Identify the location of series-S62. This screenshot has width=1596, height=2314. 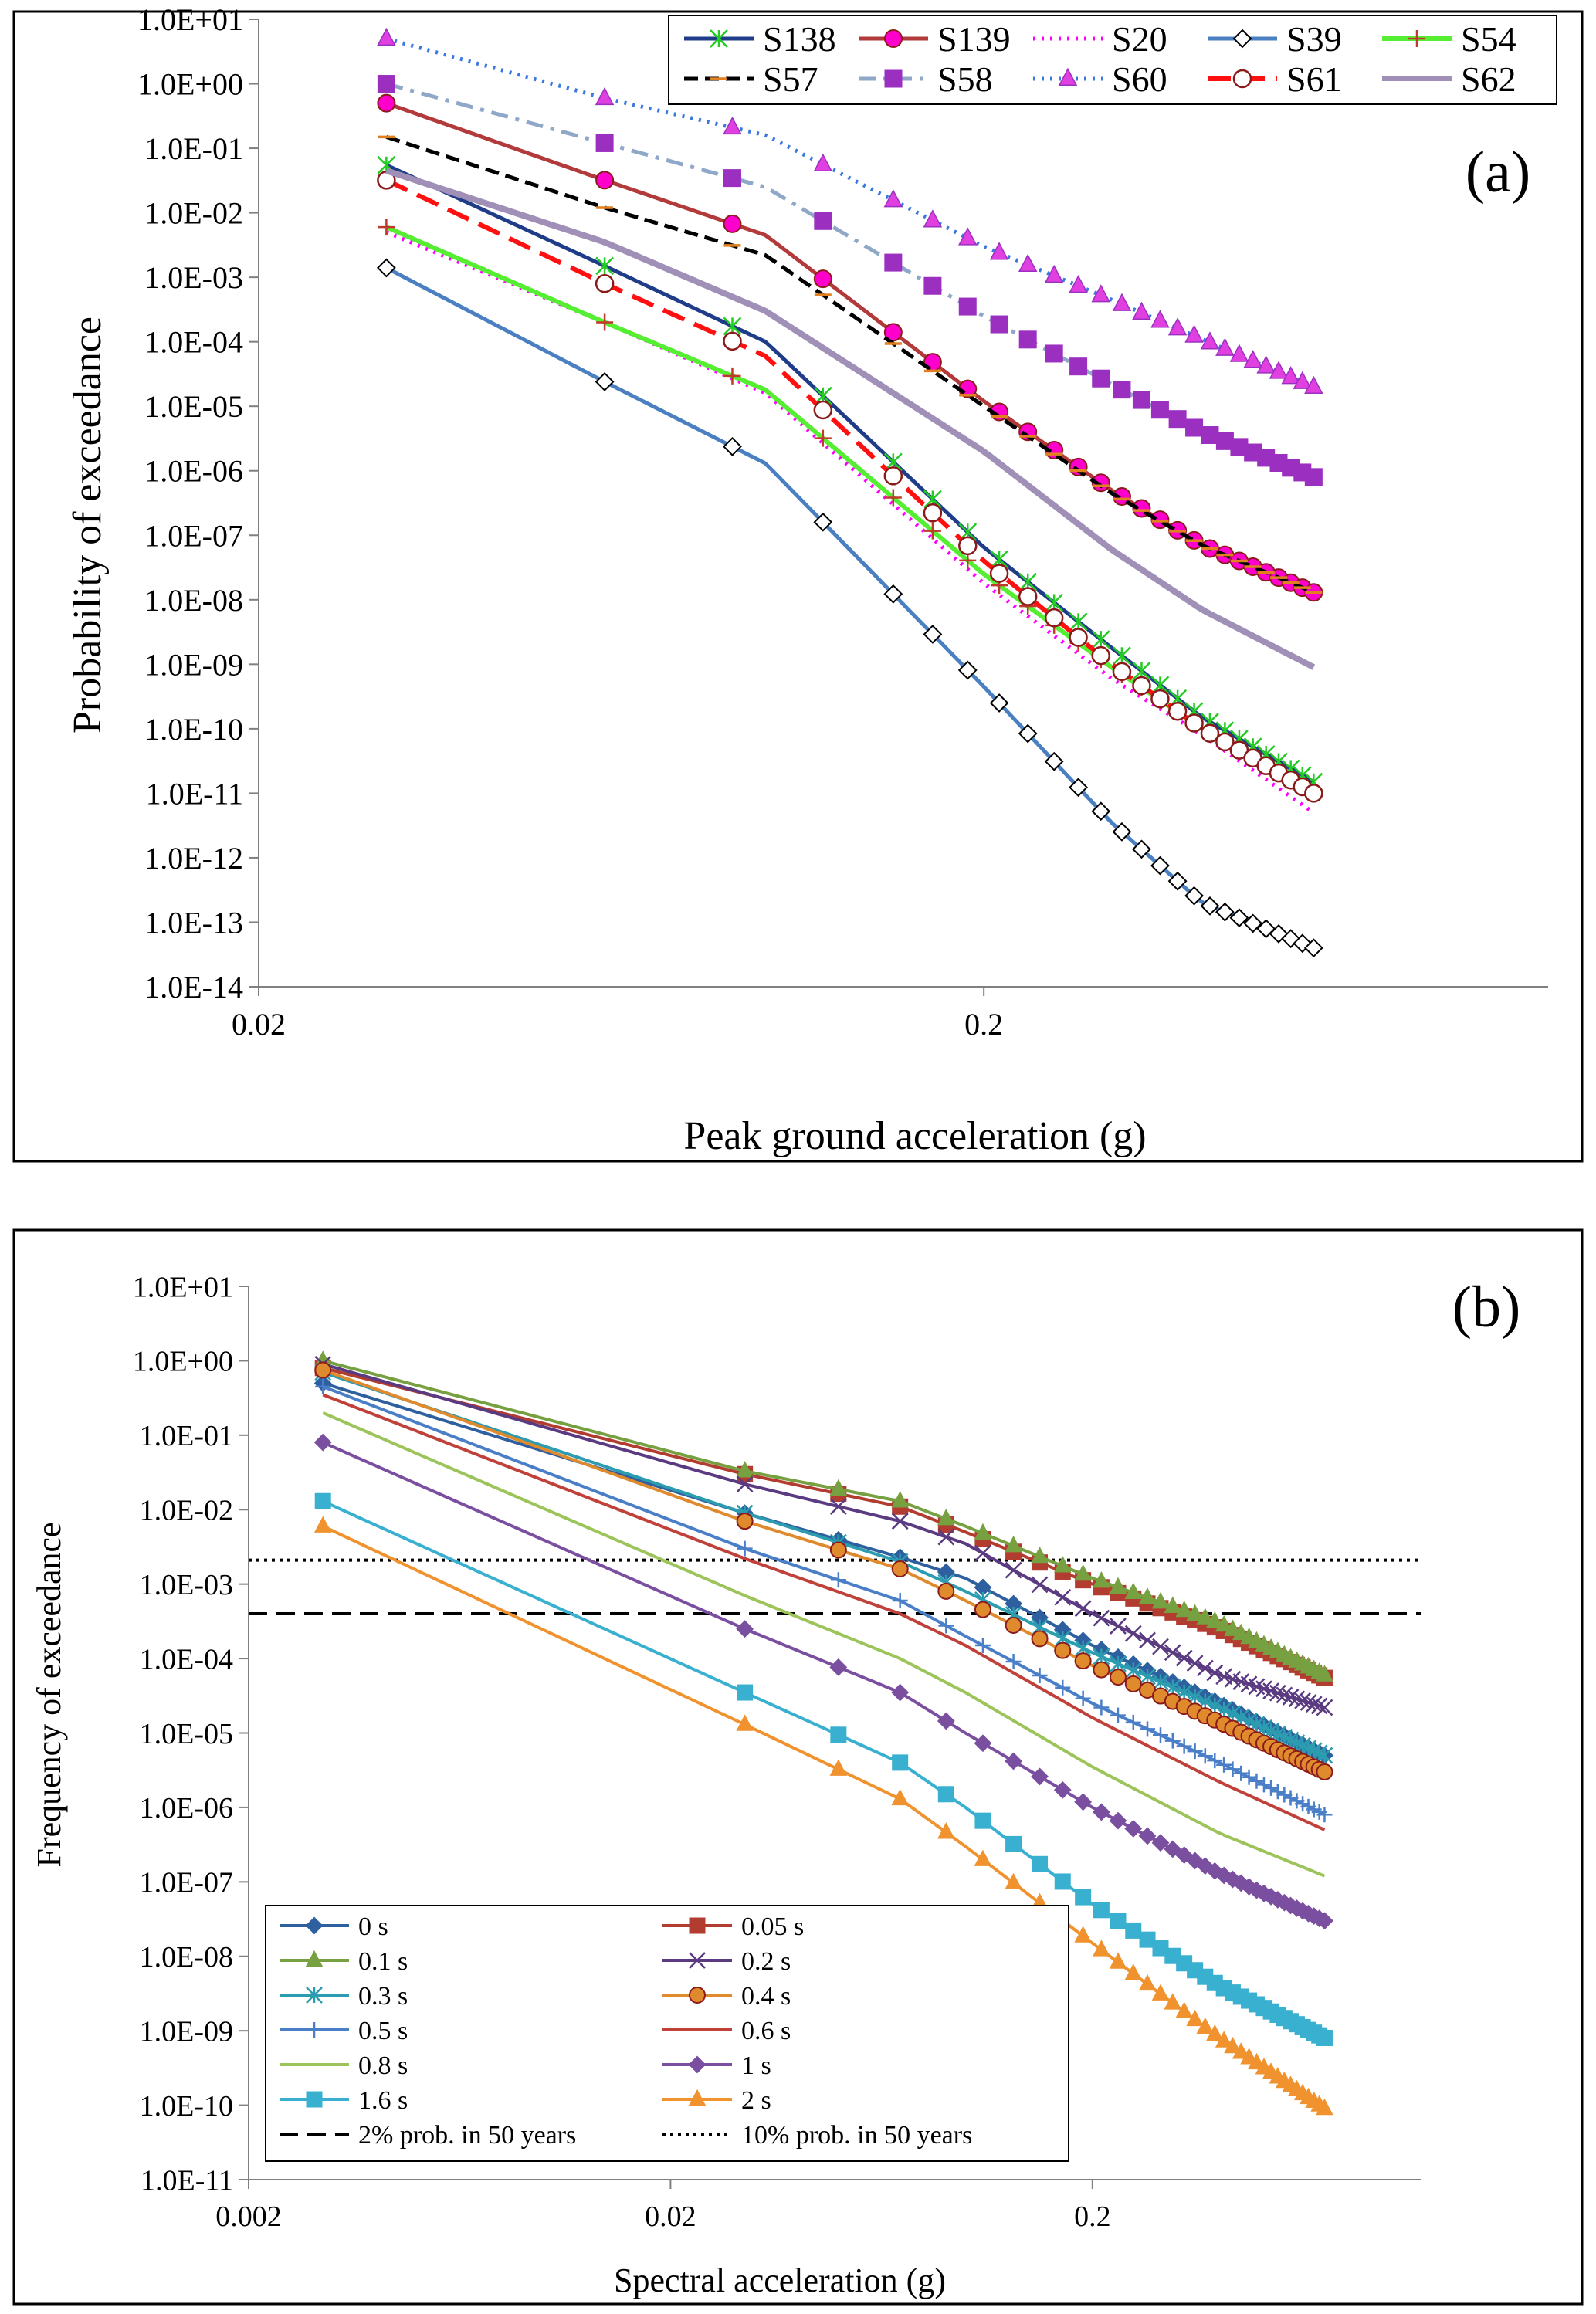
(850, 419).